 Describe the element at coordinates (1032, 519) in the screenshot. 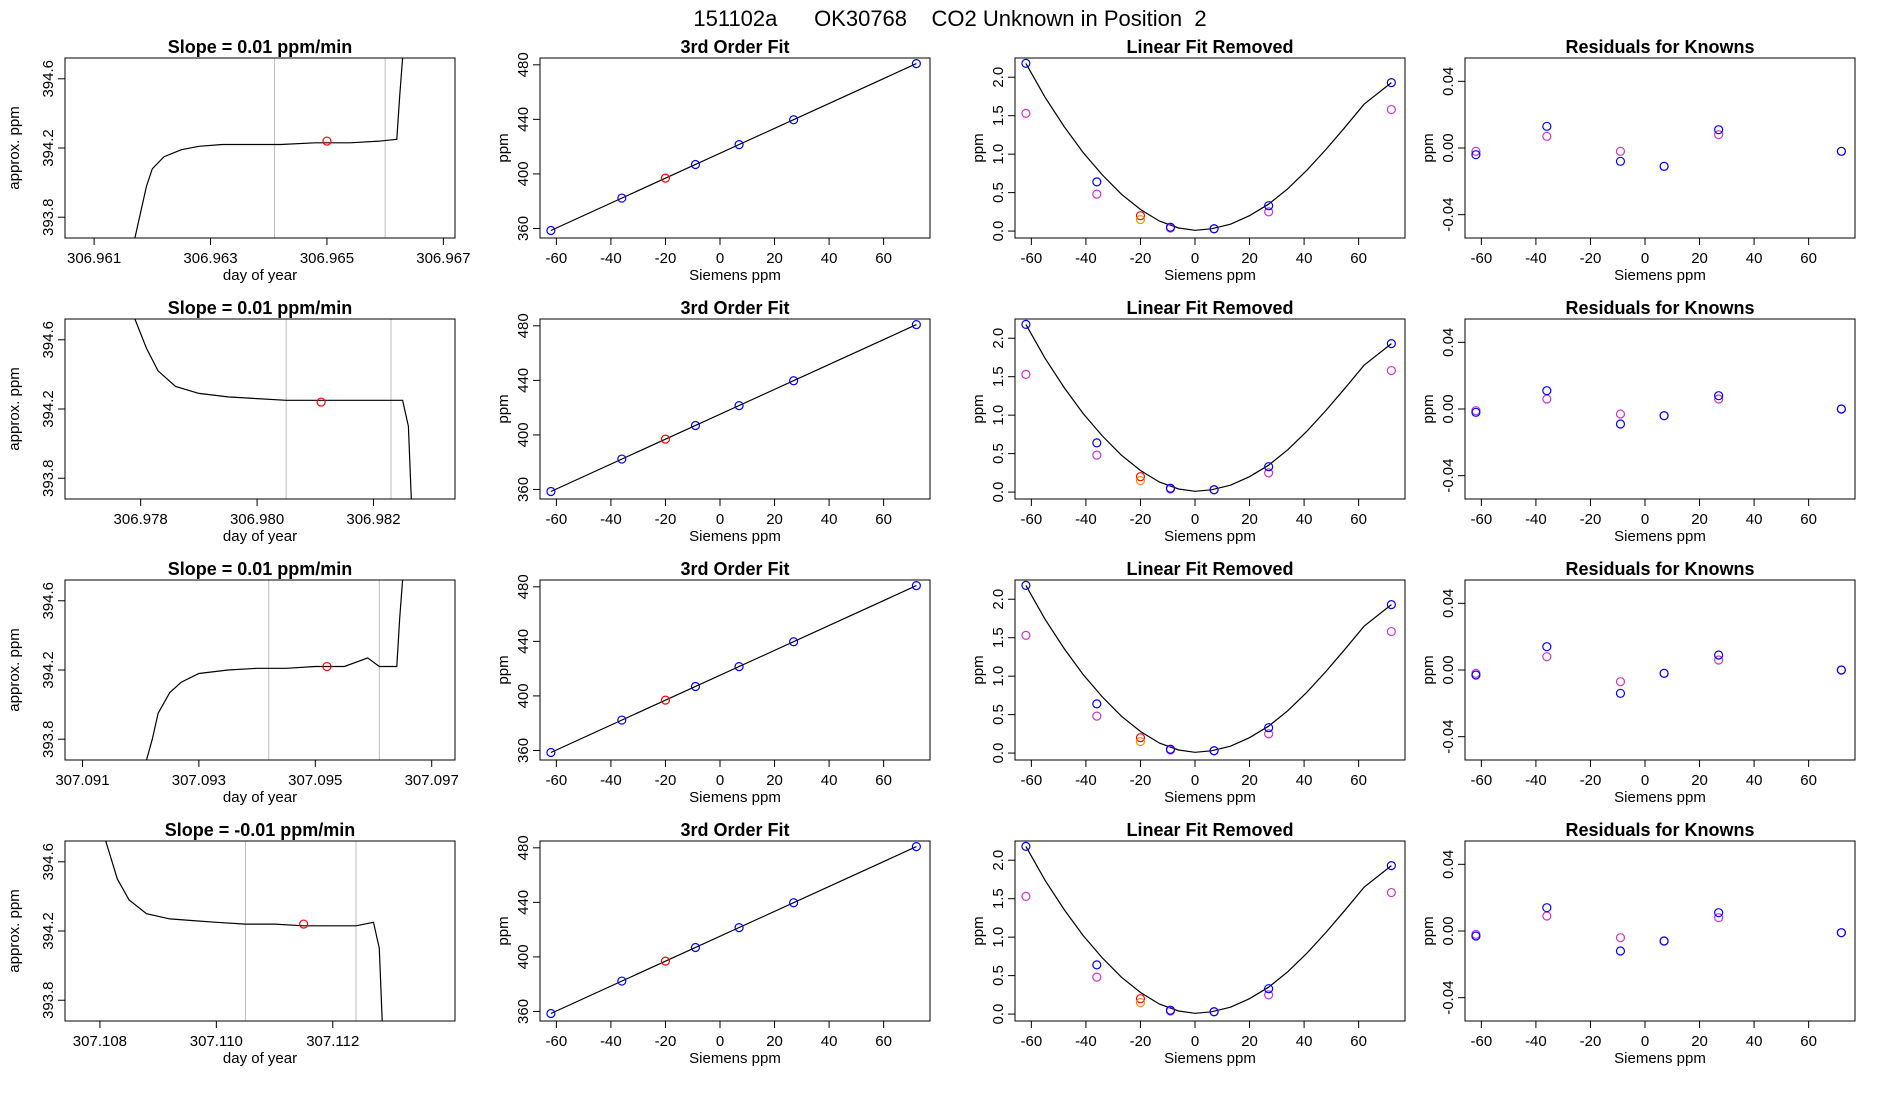

I see `panel-r2-c3-xtick-label: -60` at that location.